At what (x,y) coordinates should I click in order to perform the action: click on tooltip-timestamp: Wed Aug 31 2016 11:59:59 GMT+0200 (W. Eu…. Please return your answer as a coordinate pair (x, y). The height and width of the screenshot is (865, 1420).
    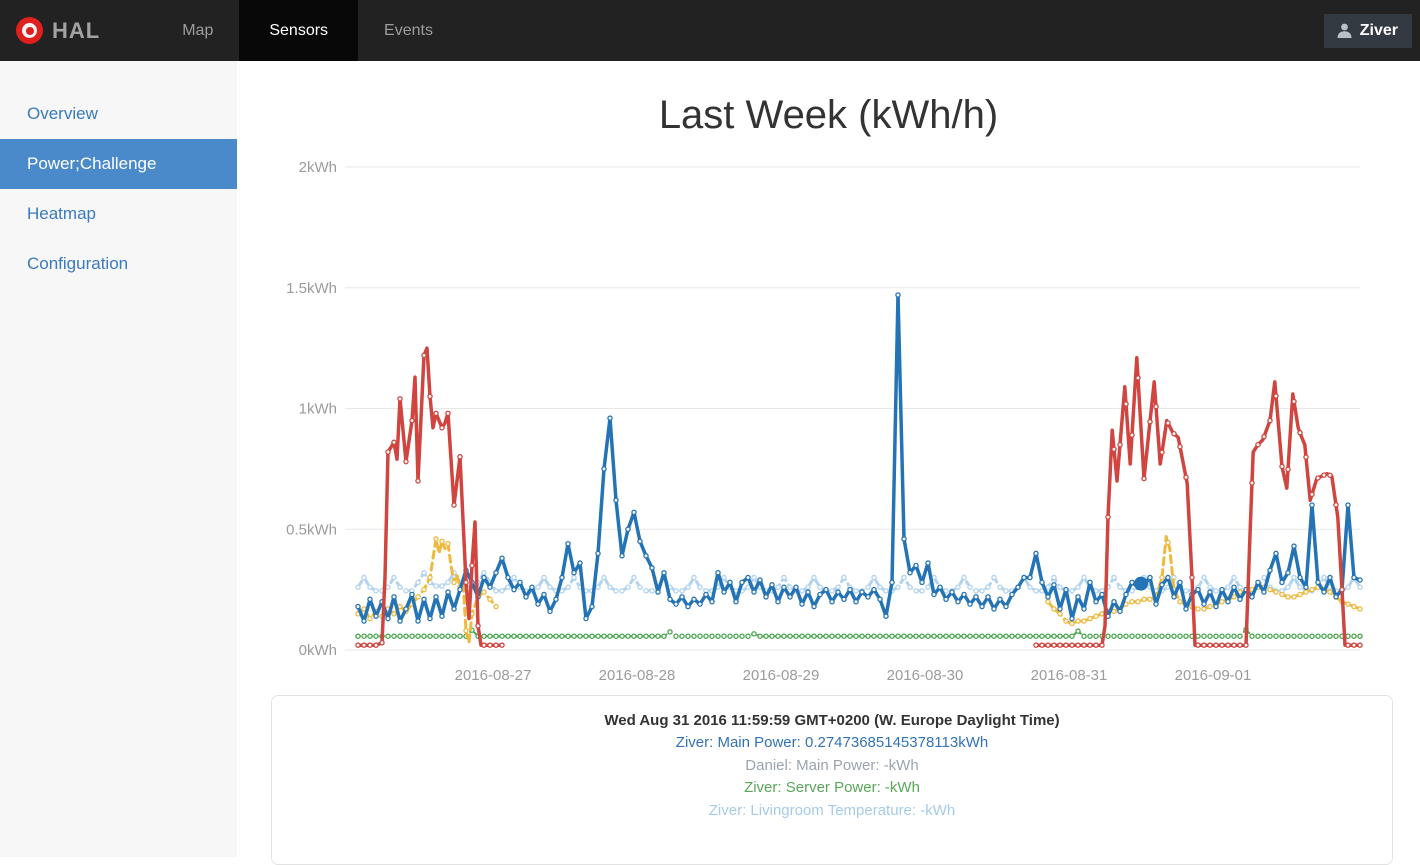
    Looking at the image, I should click on (832, 720).